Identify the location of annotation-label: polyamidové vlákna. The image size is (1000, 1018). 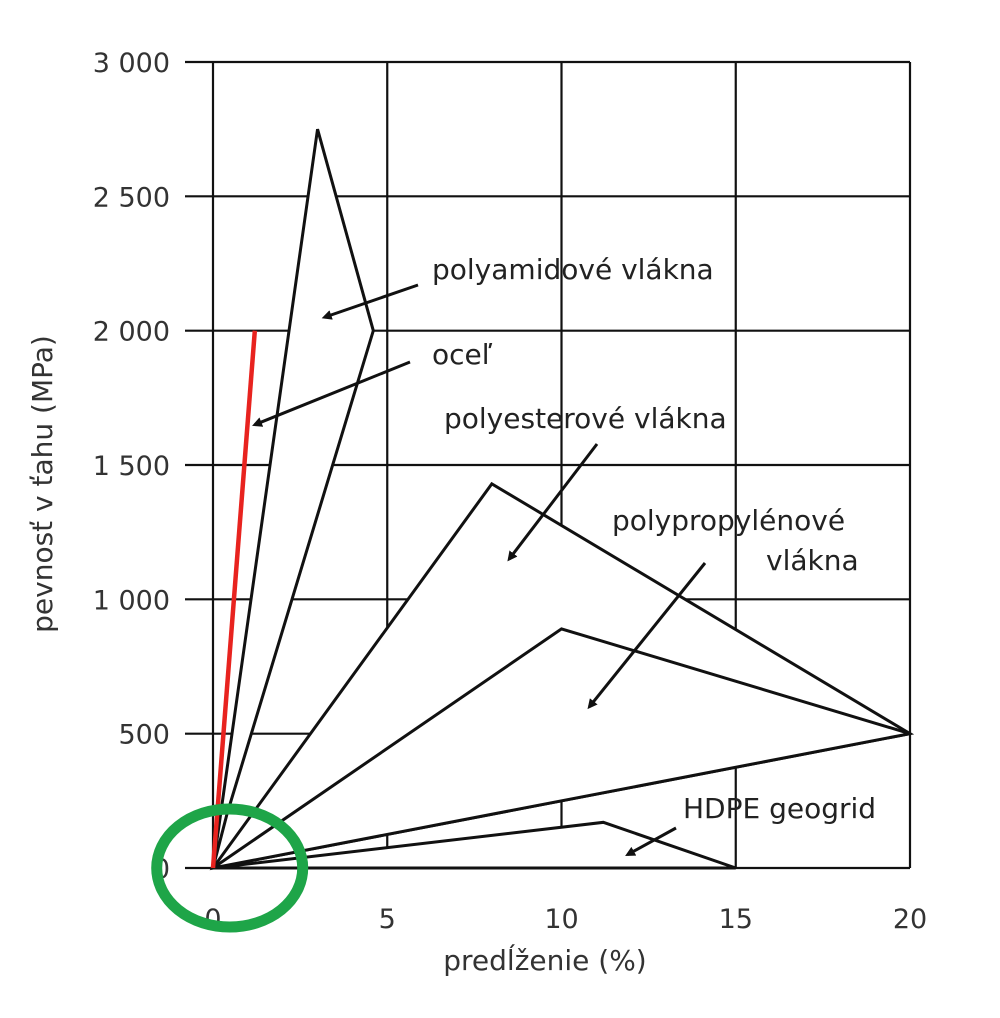
(573, 269).